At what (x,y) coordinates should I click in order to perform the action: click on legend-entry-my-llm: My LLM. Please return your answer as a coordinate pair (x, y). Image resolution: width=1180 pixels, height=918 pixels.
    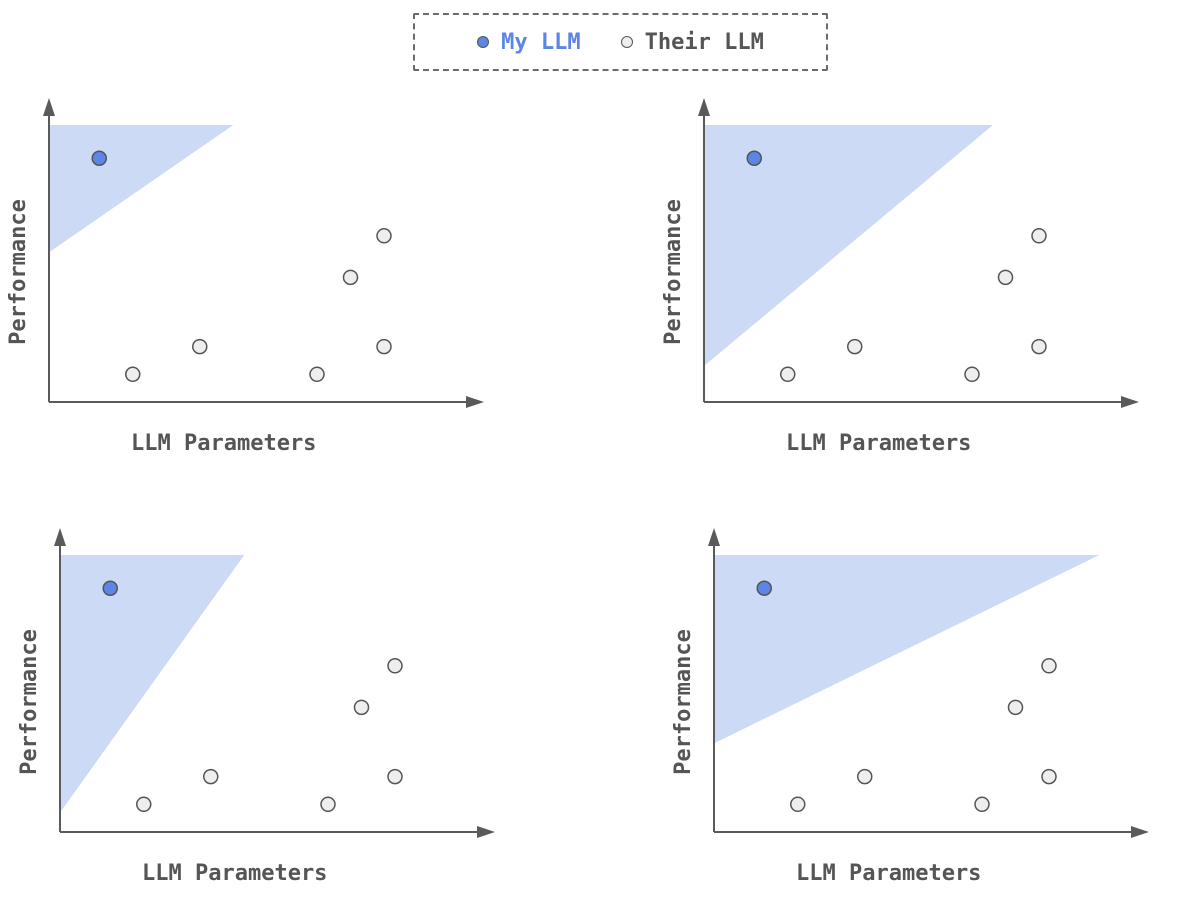
    Looking at the image, I should click on (529, 42).